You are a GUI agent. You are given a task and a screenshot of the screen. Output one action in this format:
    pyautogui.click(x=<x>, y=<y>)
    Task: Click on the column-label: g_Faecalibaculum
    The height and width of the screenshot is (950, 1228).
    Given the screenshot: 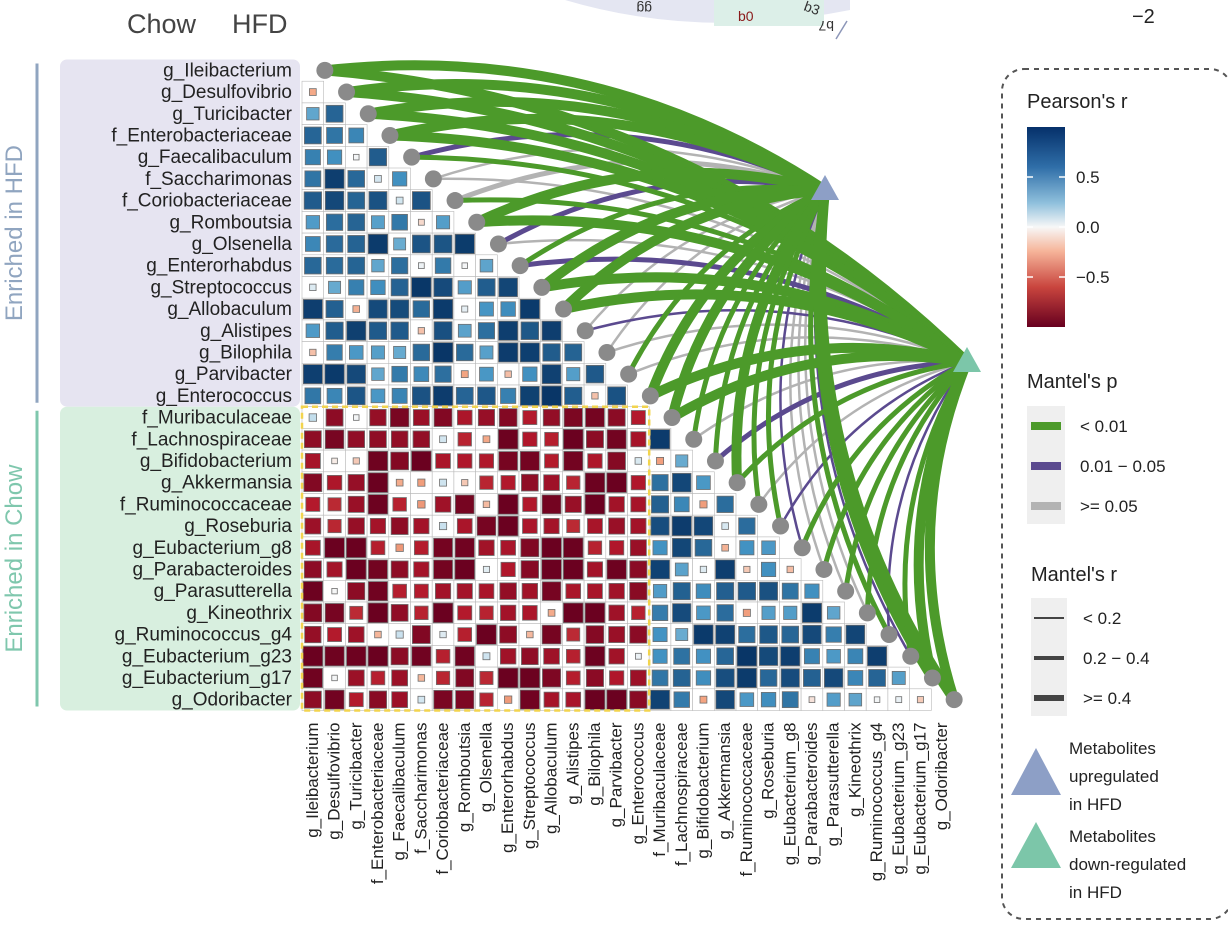 What is the action you would take?
    pyautogui.click(x=399, y=792)
    